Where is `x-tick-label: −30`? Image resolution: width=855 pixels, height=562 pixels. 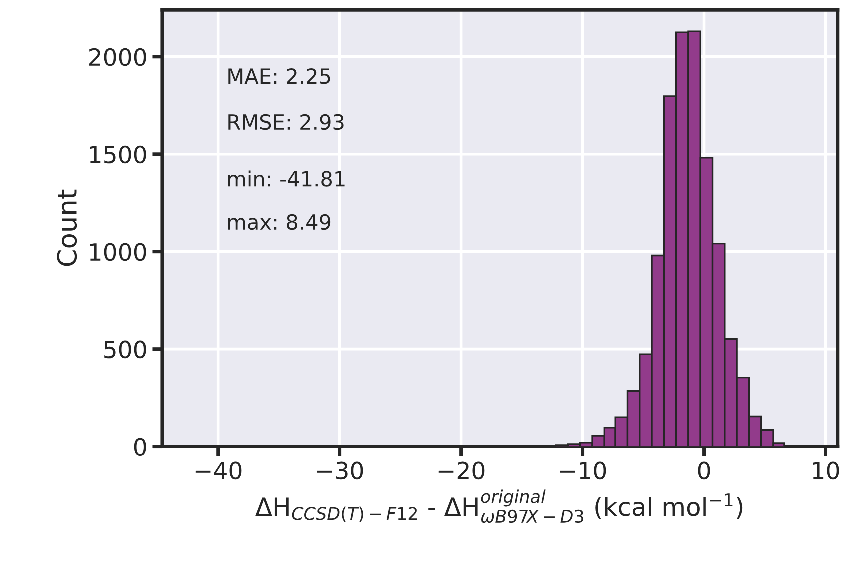
x-tick-label: −30 is located at coordinates (340, 471).